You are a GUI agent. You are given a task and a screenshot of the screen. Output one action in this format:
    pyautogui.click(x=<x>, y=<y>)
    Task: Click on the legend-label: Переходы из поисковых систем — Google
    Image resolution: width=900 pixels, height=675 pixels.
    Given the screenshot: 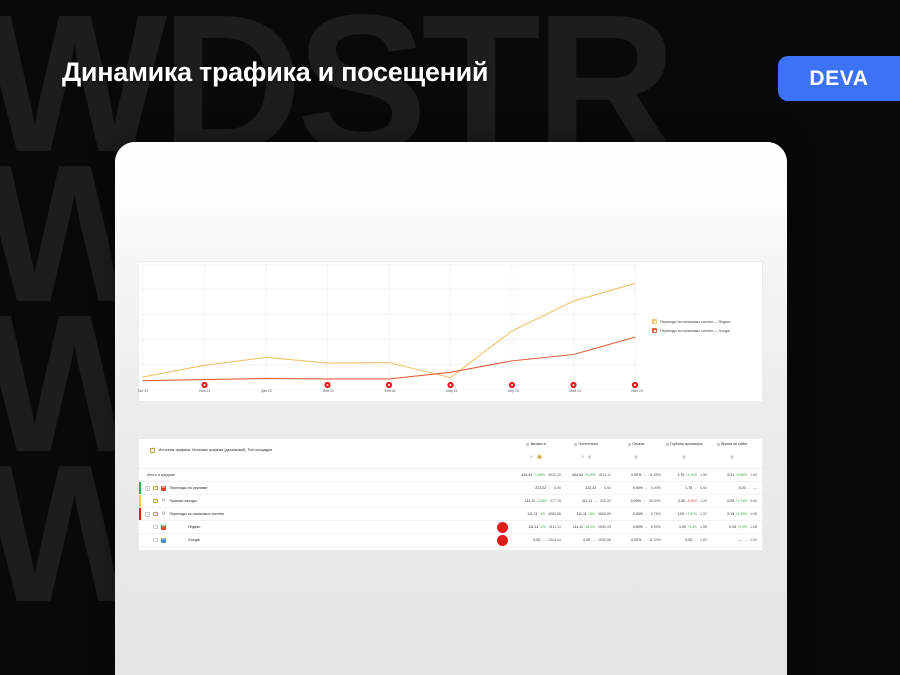 What is the action you would take?
    pyautogui.click(x=695, y=330)
    